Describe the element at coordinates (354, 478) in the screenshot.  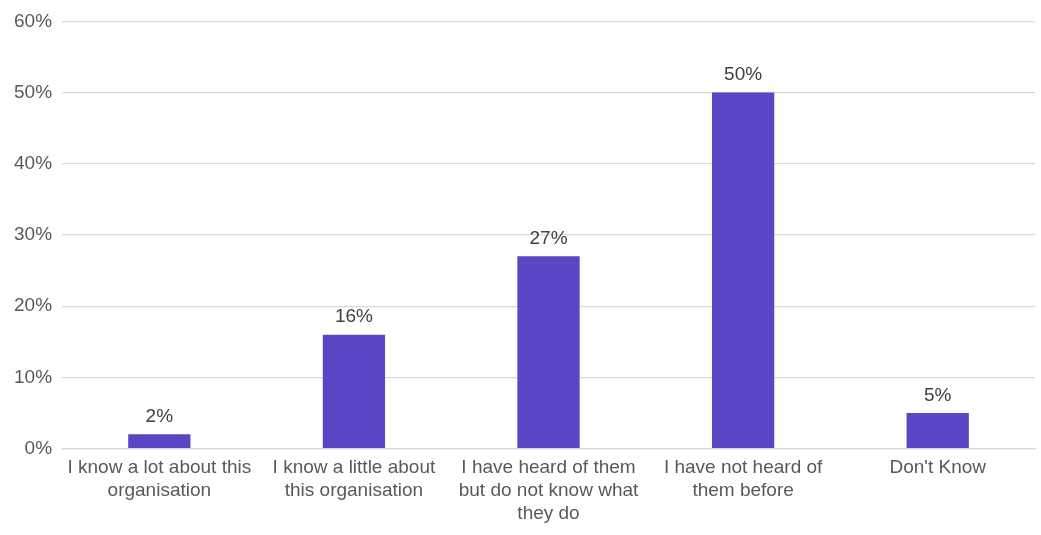
I see `x-tick-label: I know a little about this organisation` at that location.